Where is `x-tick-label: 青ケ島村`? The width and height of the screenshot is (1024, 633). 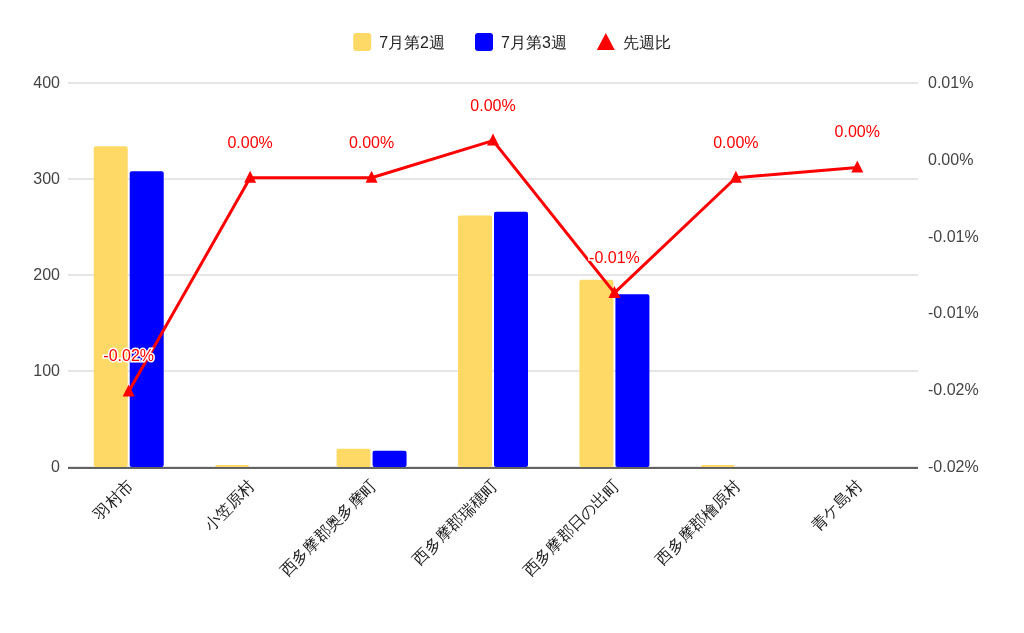 x-tick-label: 青ケ島村 is located at coordinates (836, 505).